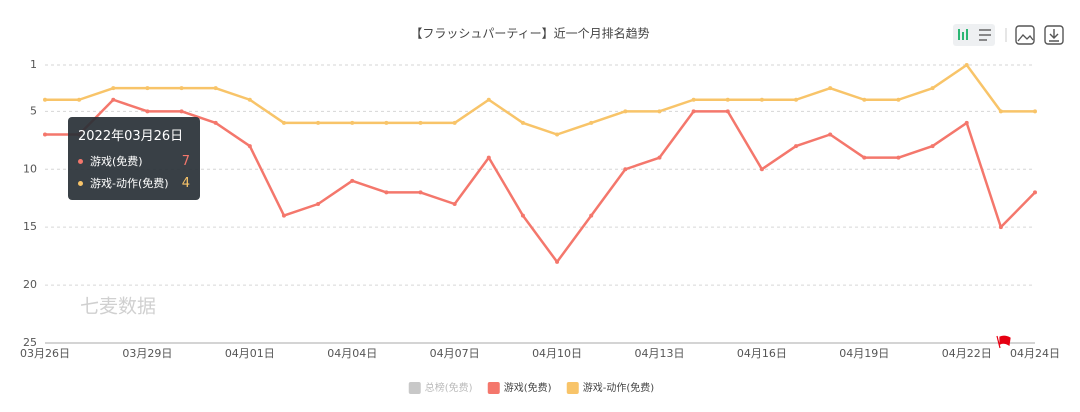  What do you see at coordinates (1003, 342) in the screenshot?
I see `flag-icon` at bounding box center [1003, 342].